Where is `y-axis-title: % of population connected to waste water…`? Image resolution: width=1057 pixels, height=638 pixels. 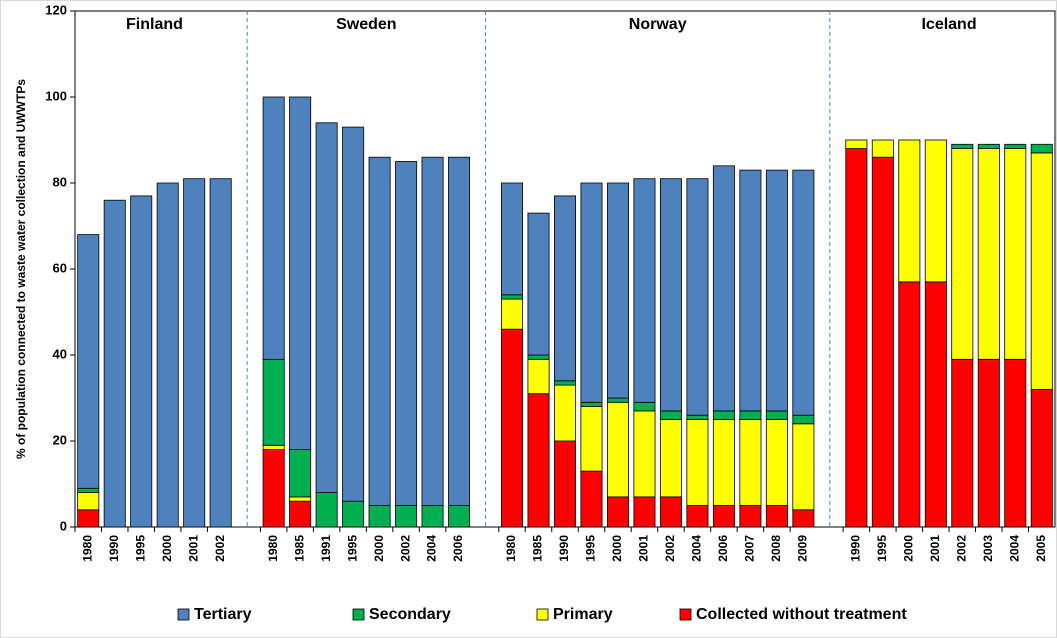 y-axis-title: % of population connected to waste water… is located at coordinates (21, 269).